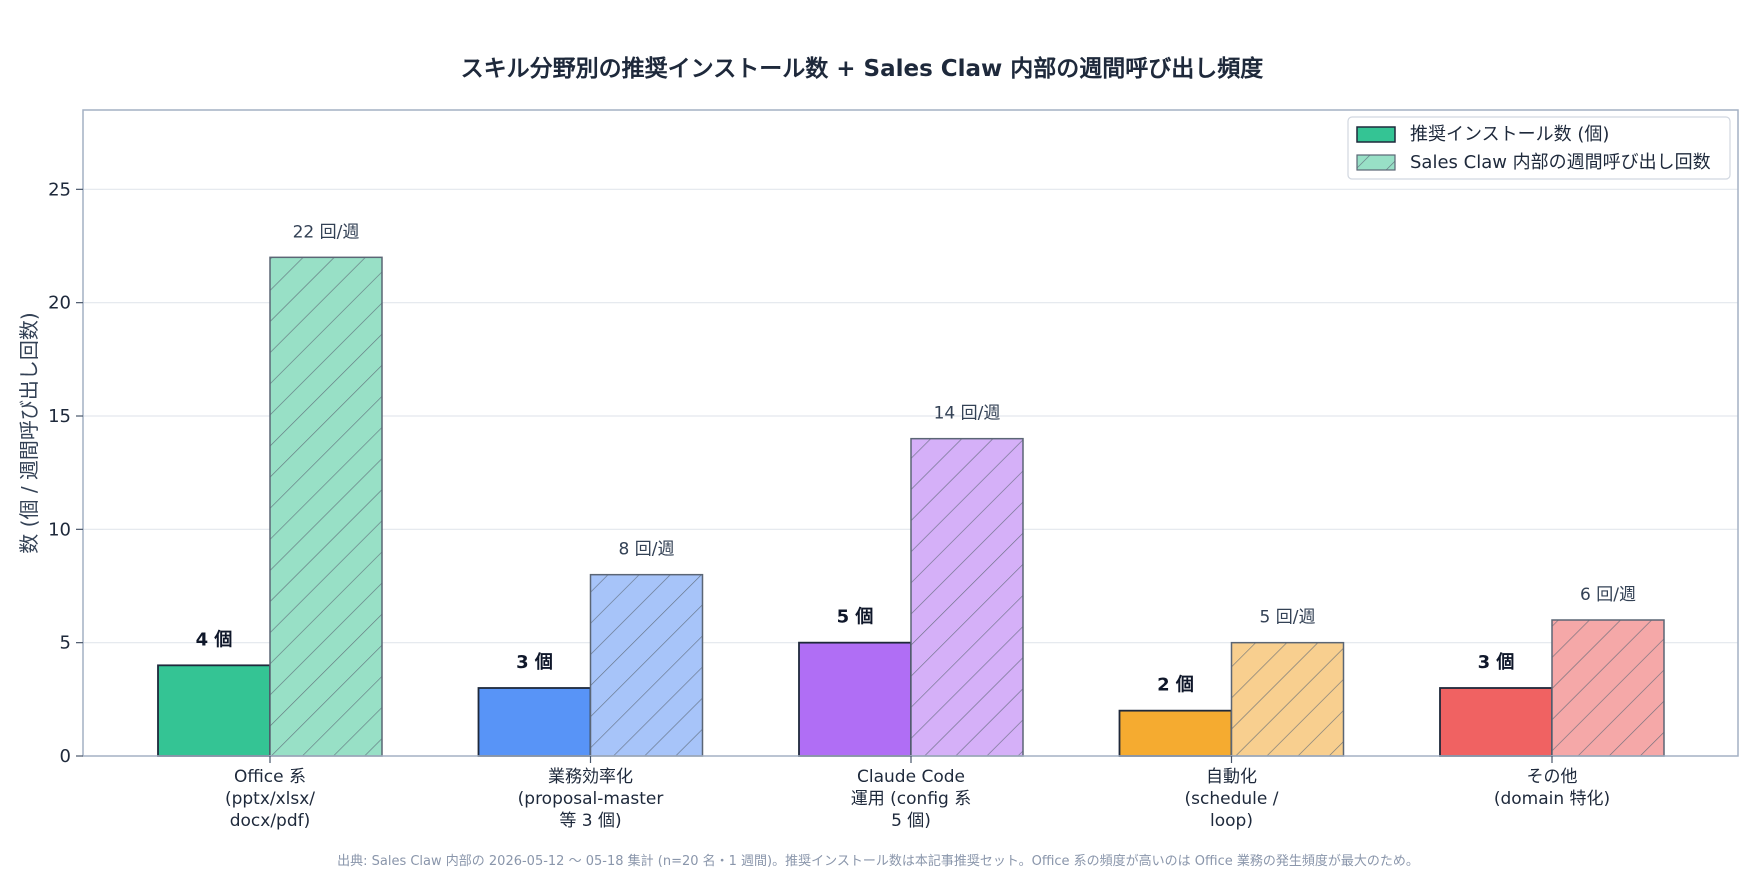 The width and height of the screenshot is (1755, 884). I want to click on x-tick-label-line: (pptx/xlsx/, so click(270, 799).